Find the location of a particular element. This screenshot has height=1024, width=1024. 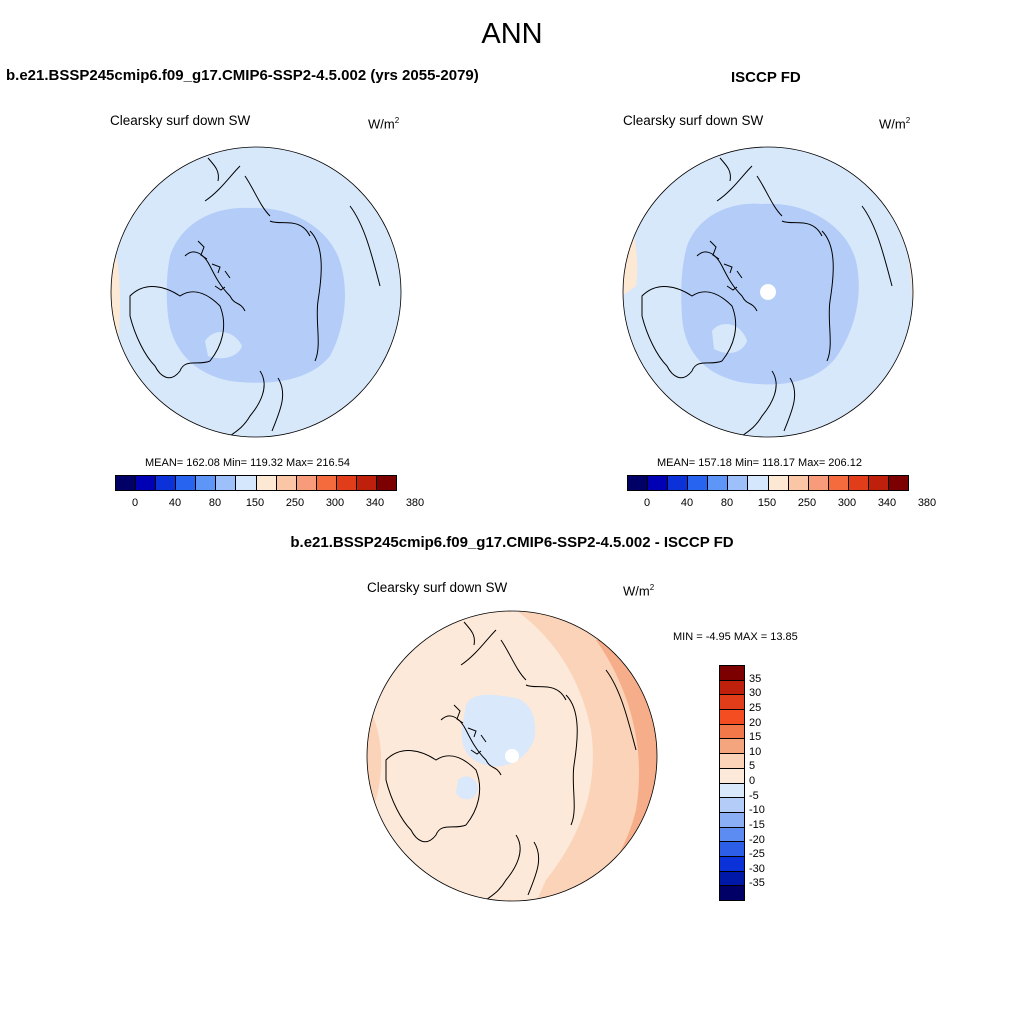

diff-colorbar-ticks: 35 30 25 20 15 10 5 0 -5 -10 -15 -20 -25 -30 -35 is located at coordinates (769, 782).